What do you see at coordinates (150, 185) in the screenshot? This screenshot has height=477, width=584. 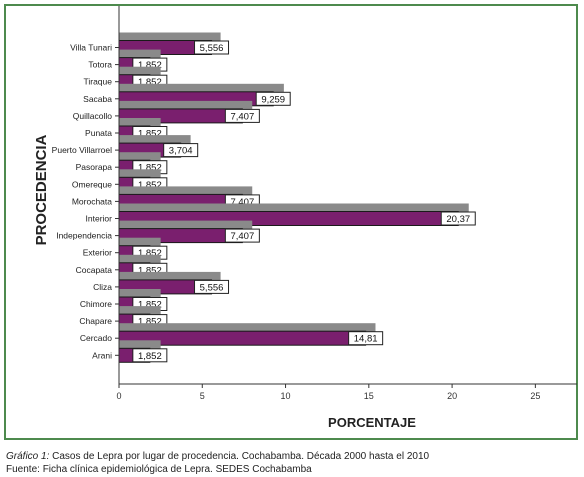 I see `data-label-omereque: 1,852` at bounding box center [150, 185].